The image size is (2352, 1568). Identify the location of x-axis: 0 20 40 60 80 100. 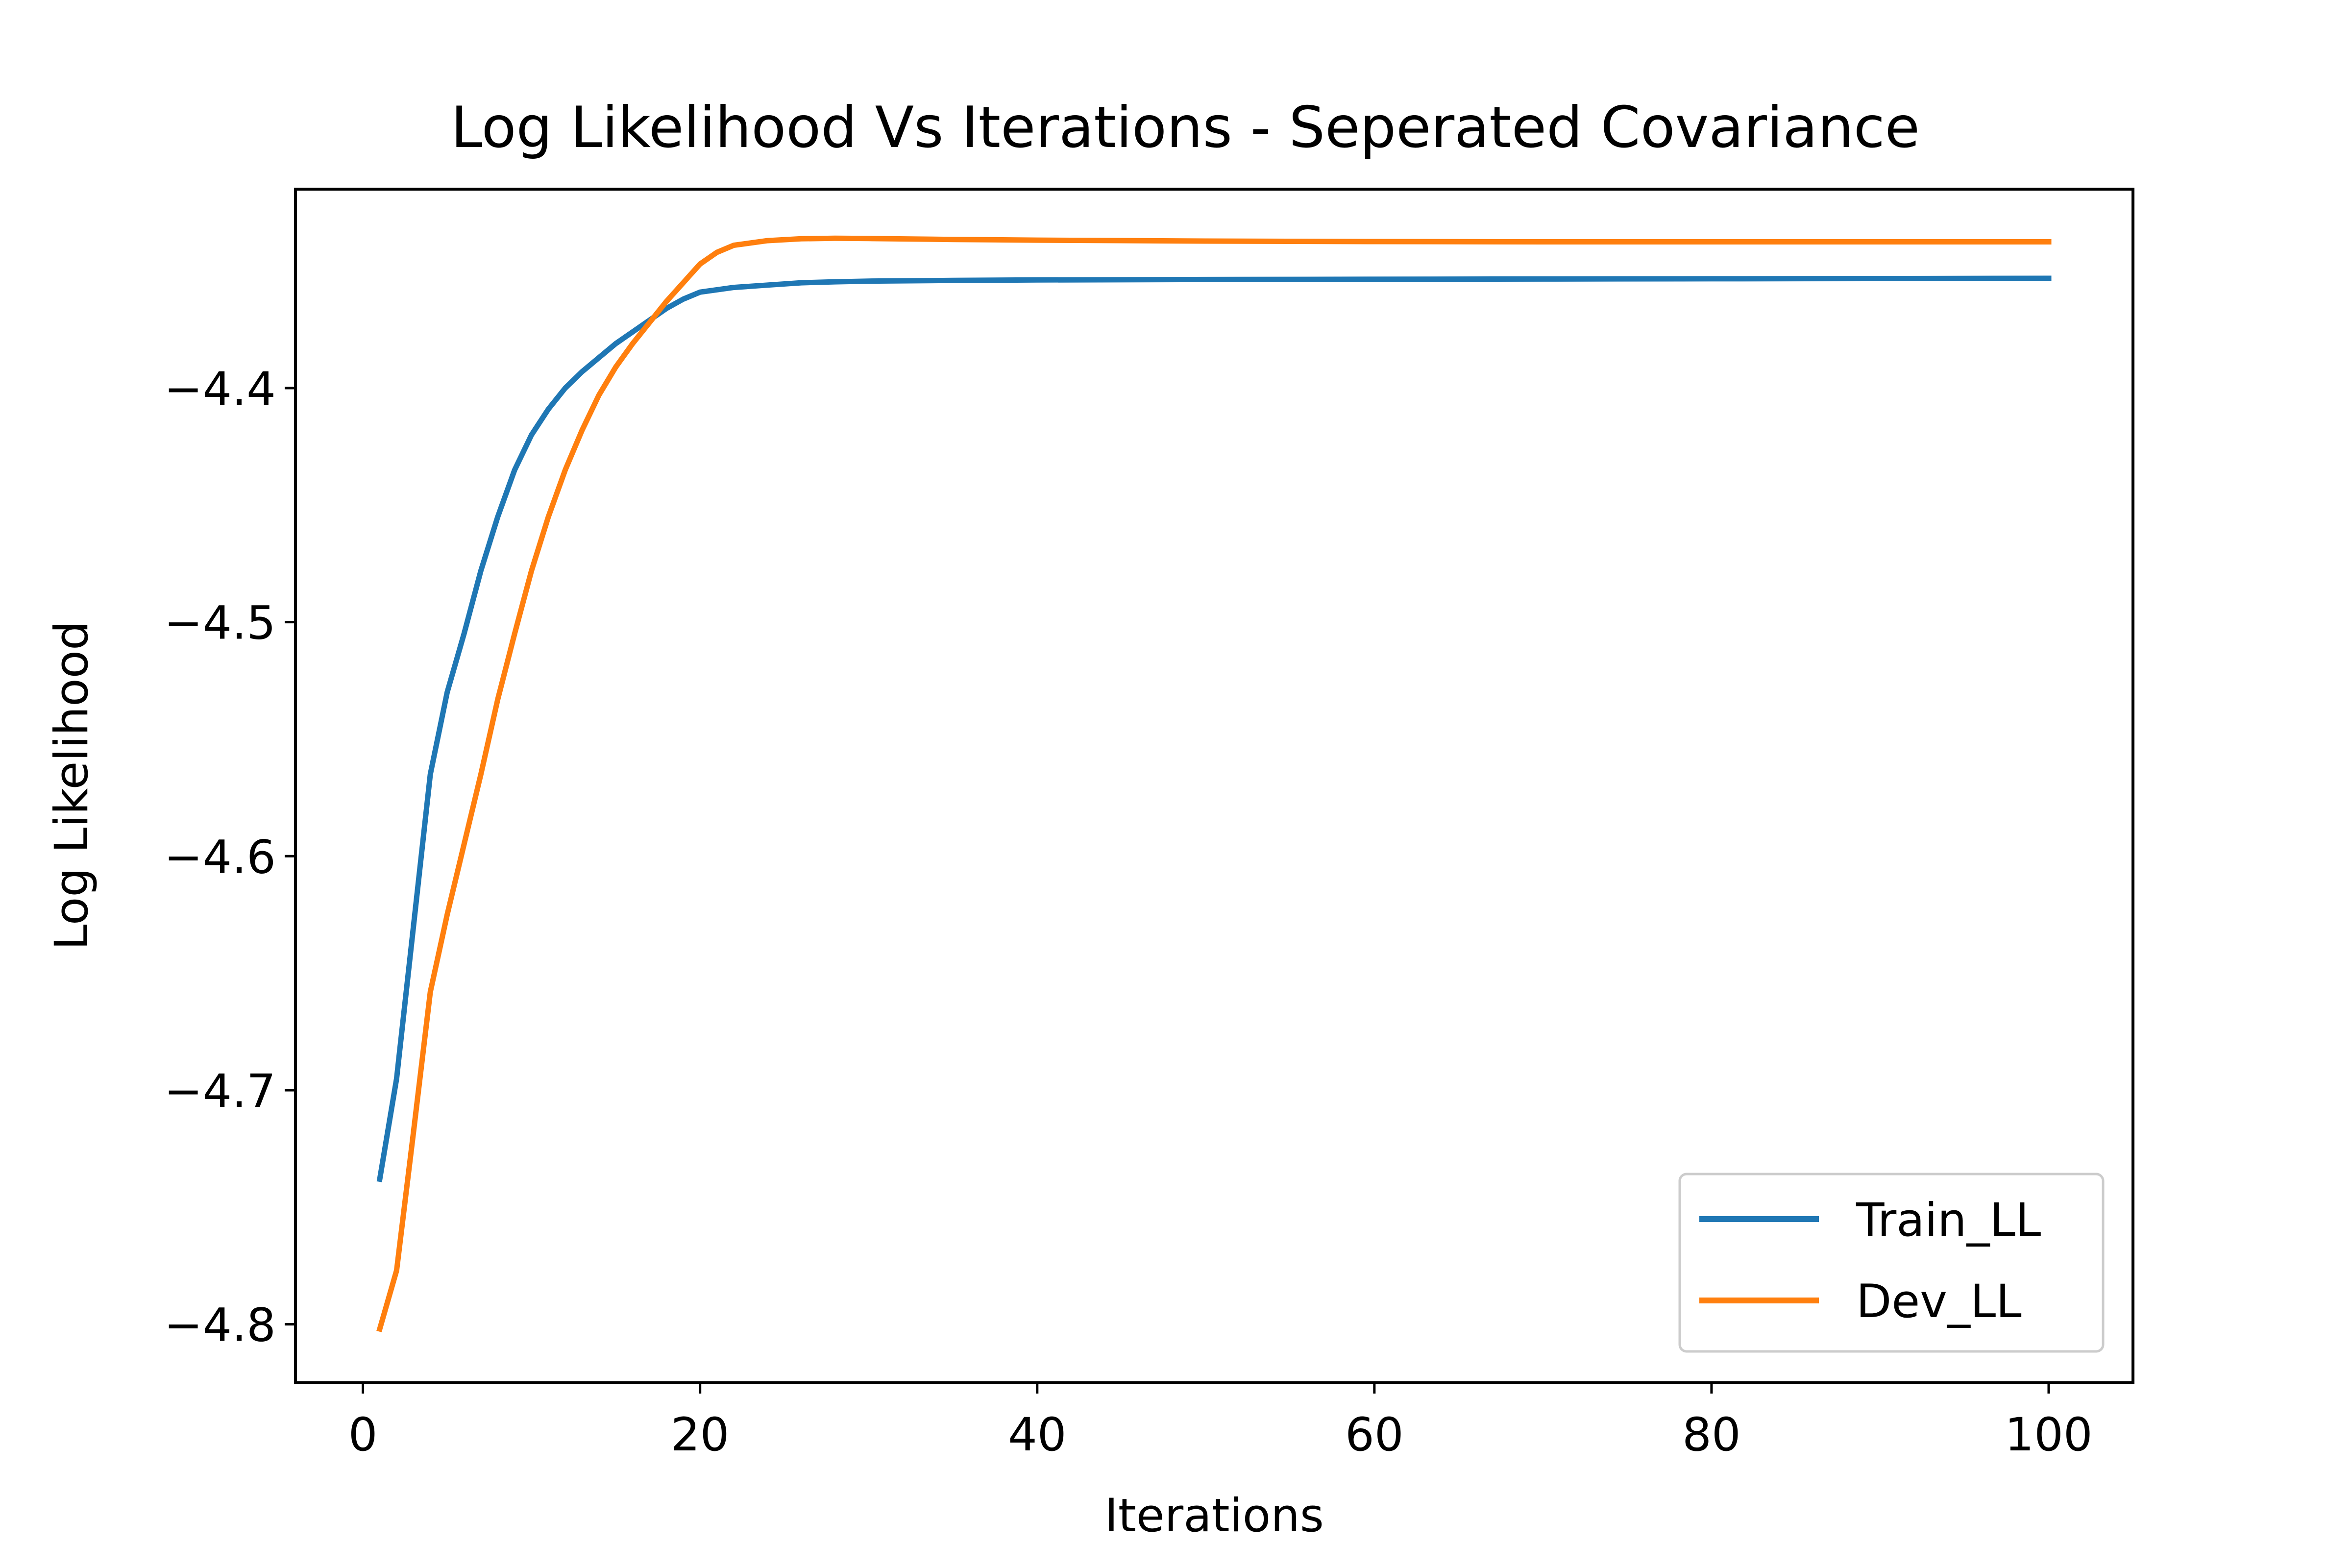
(1220, 1422).